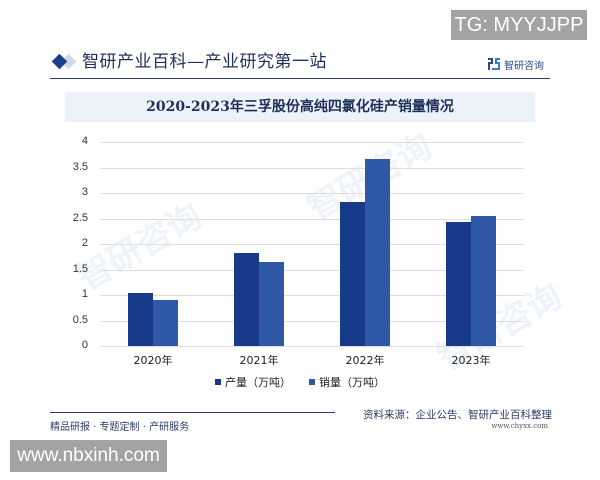  What do you see at coordinates (271, 303) in the screenshot?
I see `bar-sales-2021年` at bounding box center [271, 303].